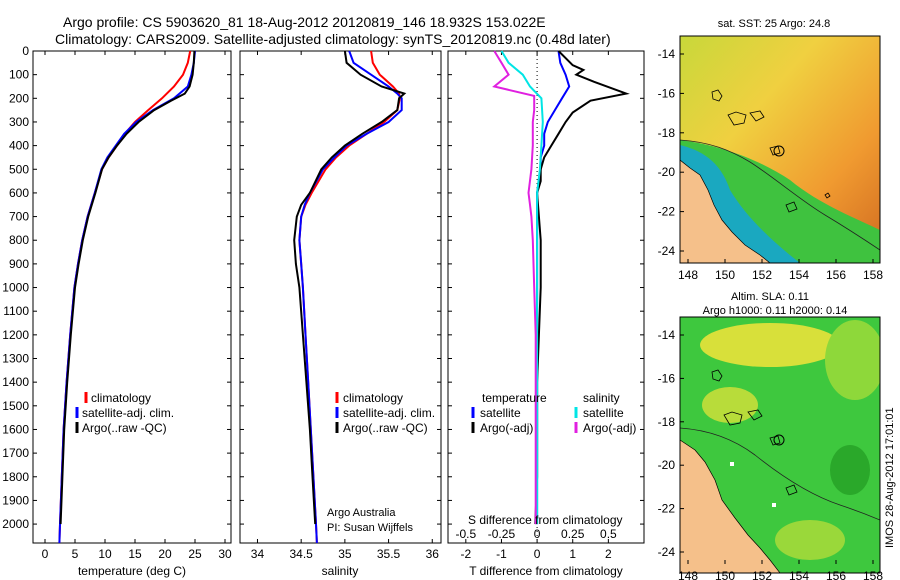 The width and height of the screenshot is (900, 580). What do you see at coordinates (19, 75) in the screenshot?
I see `y-tick-label: 100` at bounding box center [19, 75].